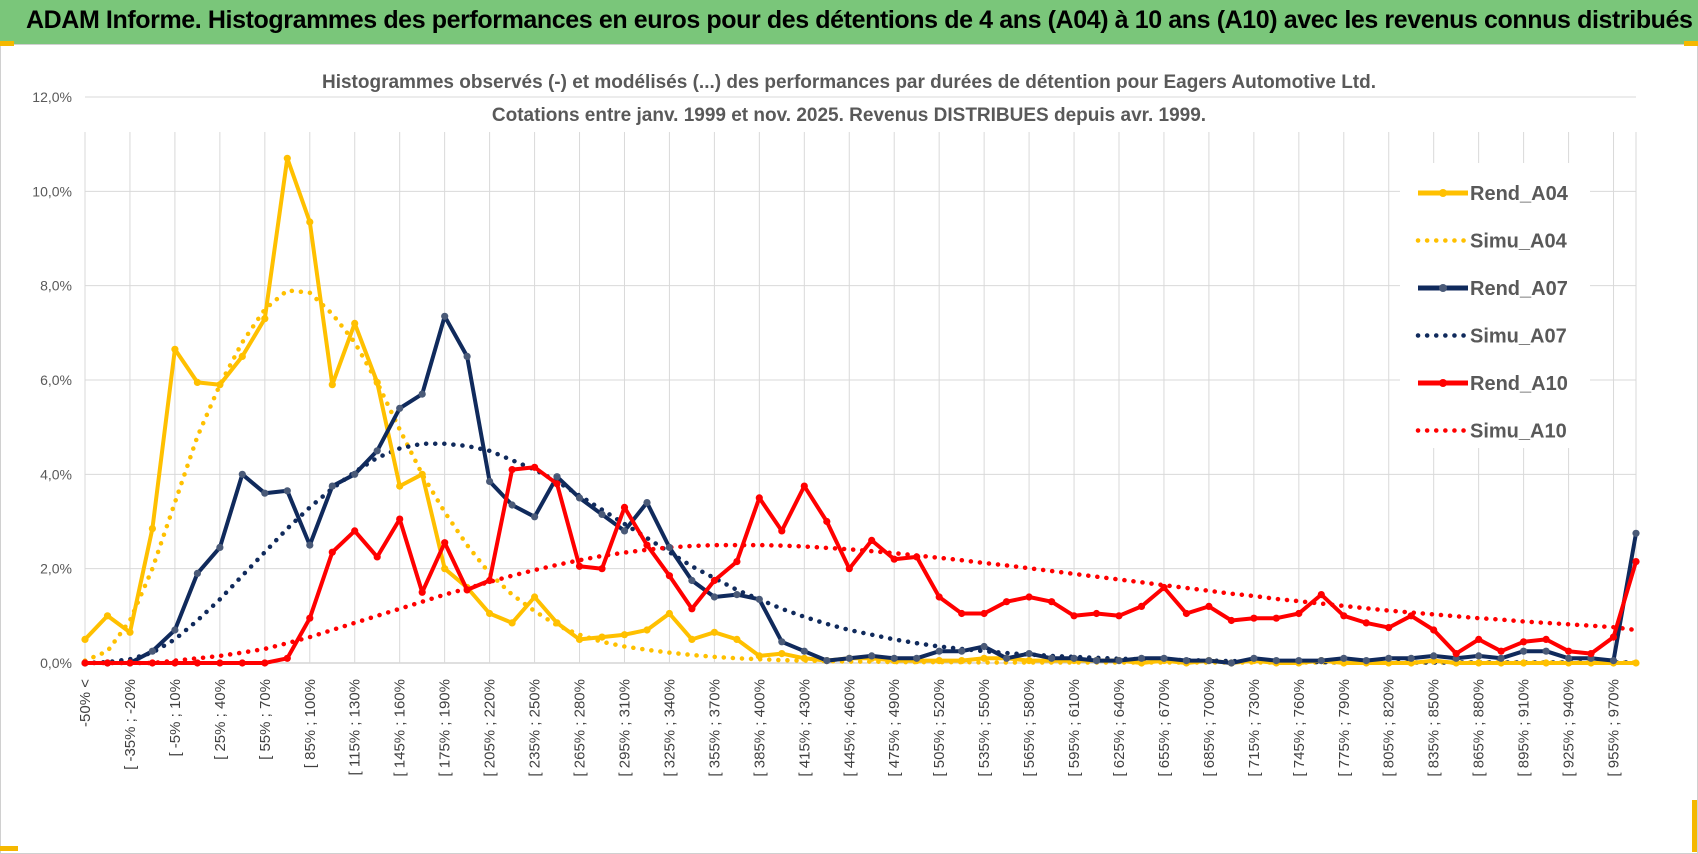 This screenshot has width=1698, height=854. I want to click on x-tick-label: [ 595% ; 610%, so click(1074, 728).